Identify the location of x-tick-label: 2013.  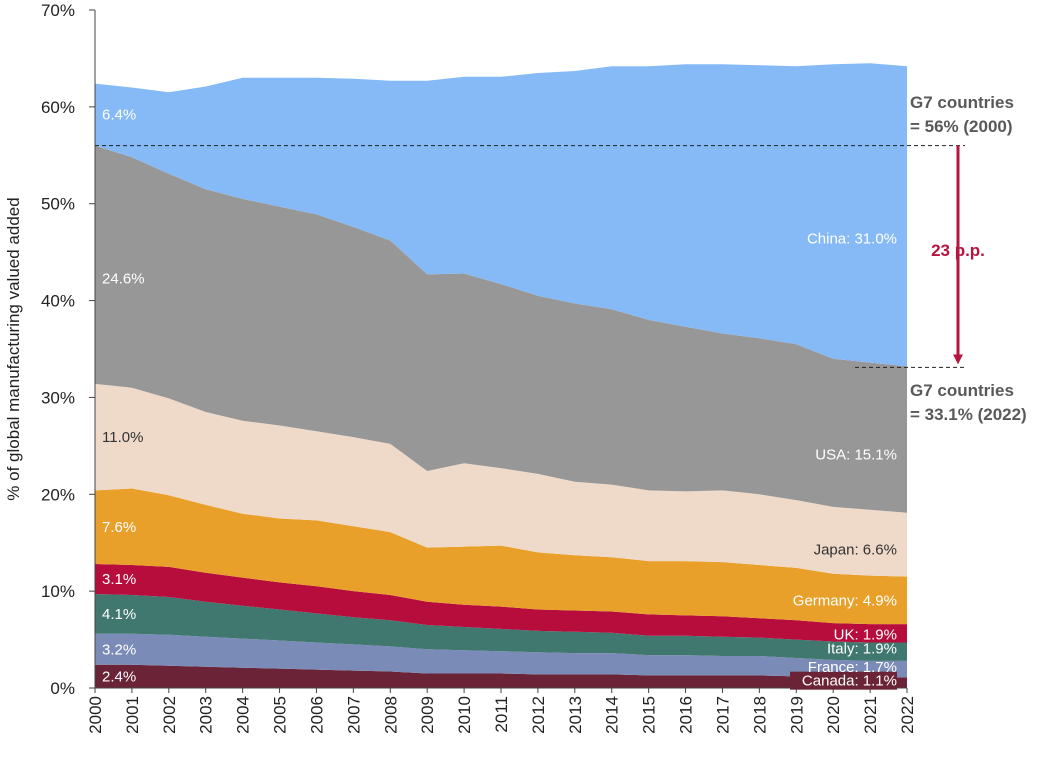
(575, 715).